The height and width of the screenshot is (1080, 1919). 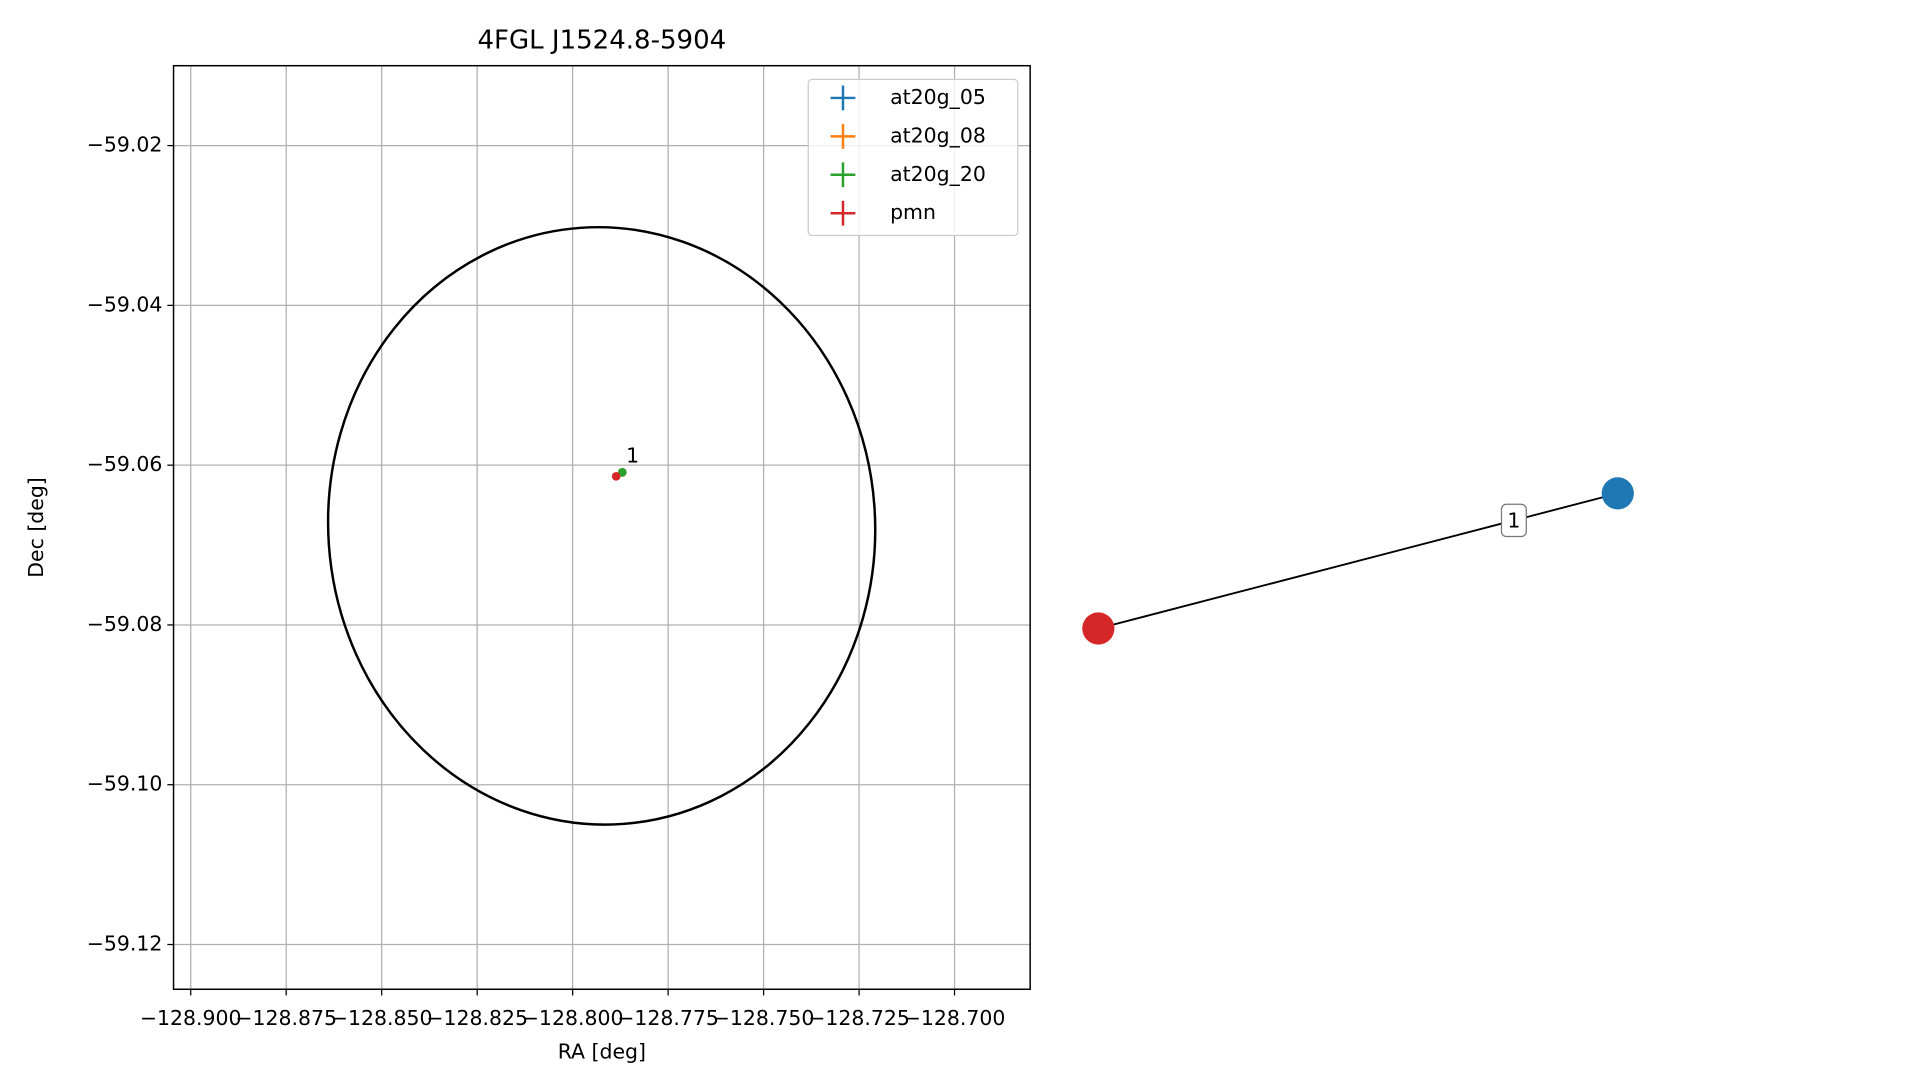 I want to click on y-tick-label: −59.02, so click(x=125, y=145).